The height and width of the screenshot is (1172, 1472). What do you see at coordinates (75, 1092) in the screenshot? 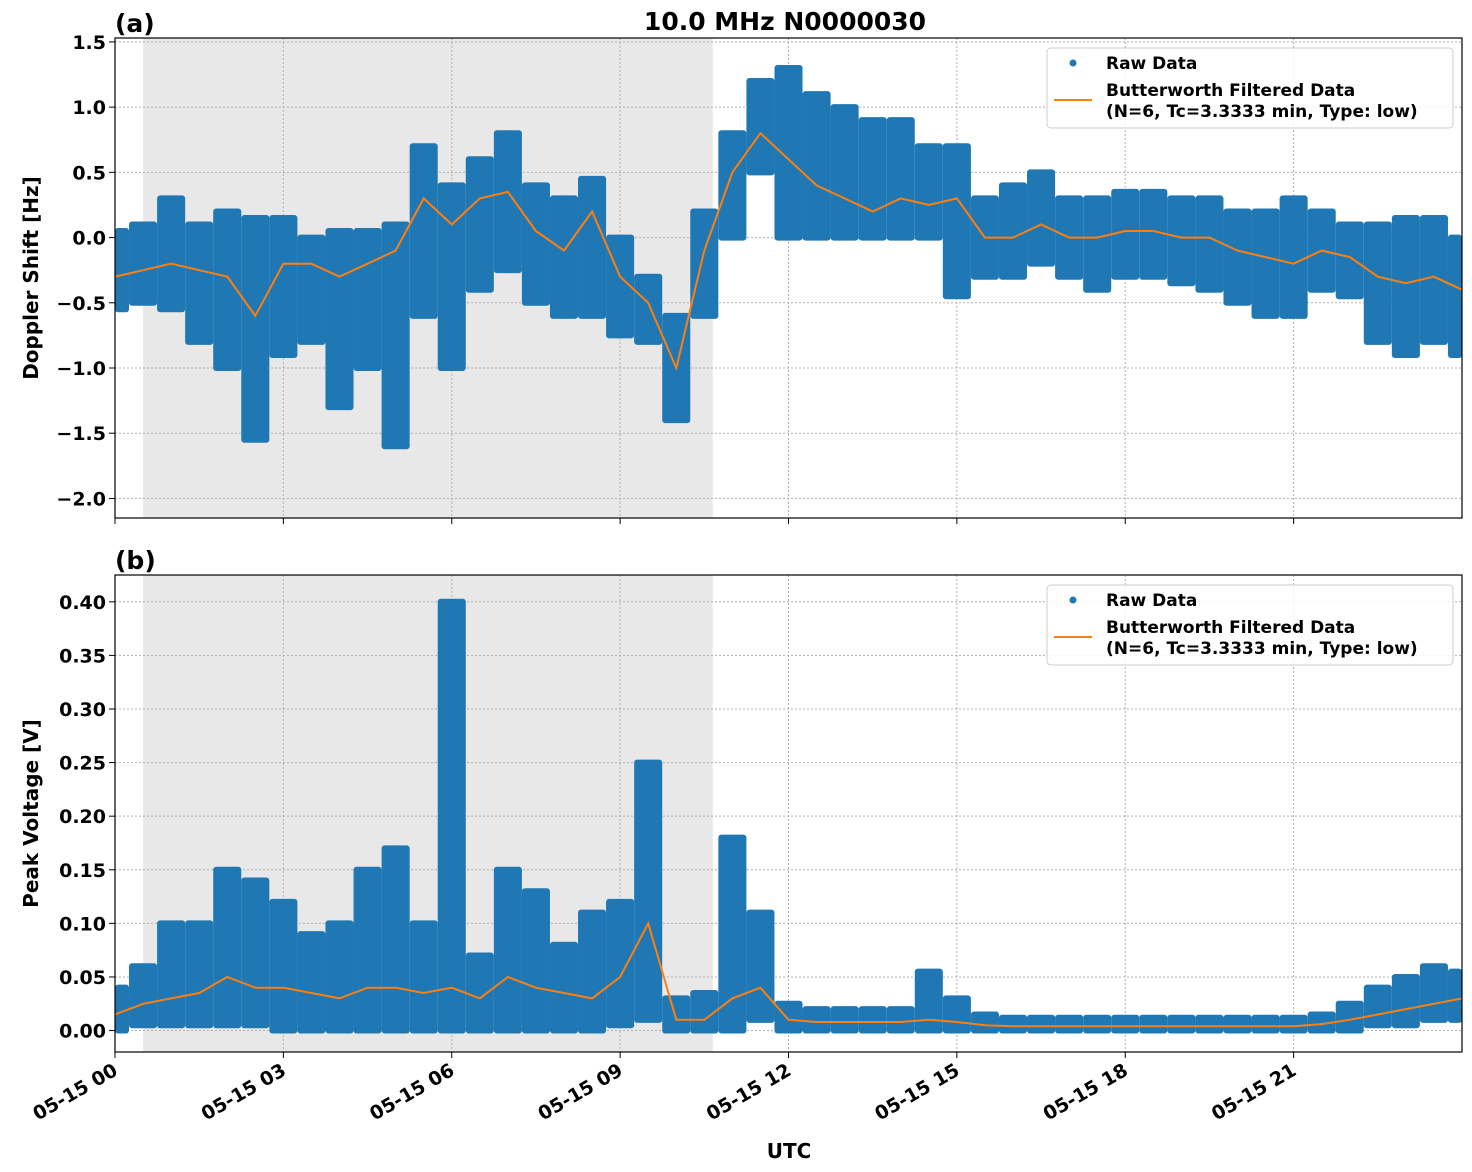
I see `x-tick-label: 05-15 00` at bounding box center [75, 1092].